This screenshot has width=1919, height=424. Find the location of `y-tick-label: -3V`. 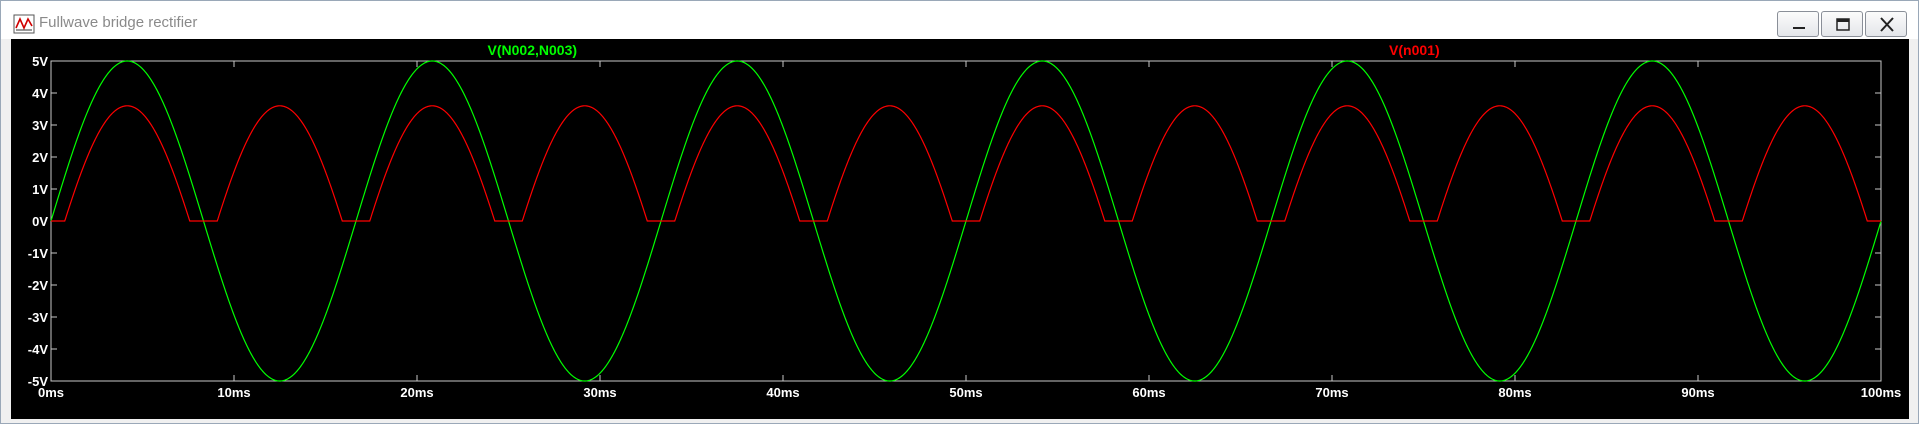

y-tick-label: -3V is located at coordinates (38, 317).